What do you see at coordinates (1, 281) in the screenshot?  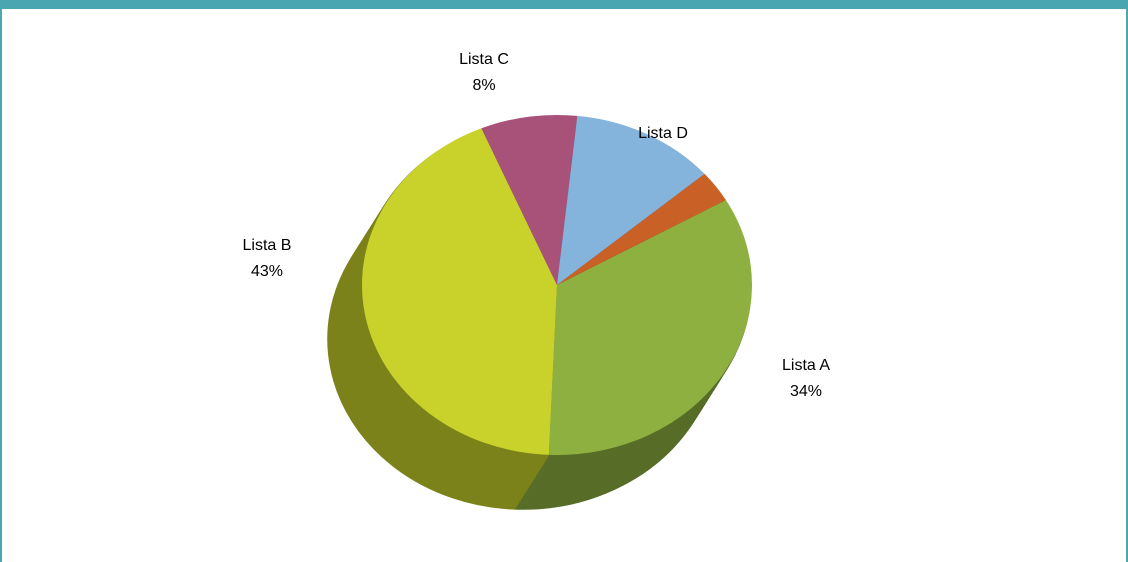 I see `left-border` at bounding box center [1, 281].